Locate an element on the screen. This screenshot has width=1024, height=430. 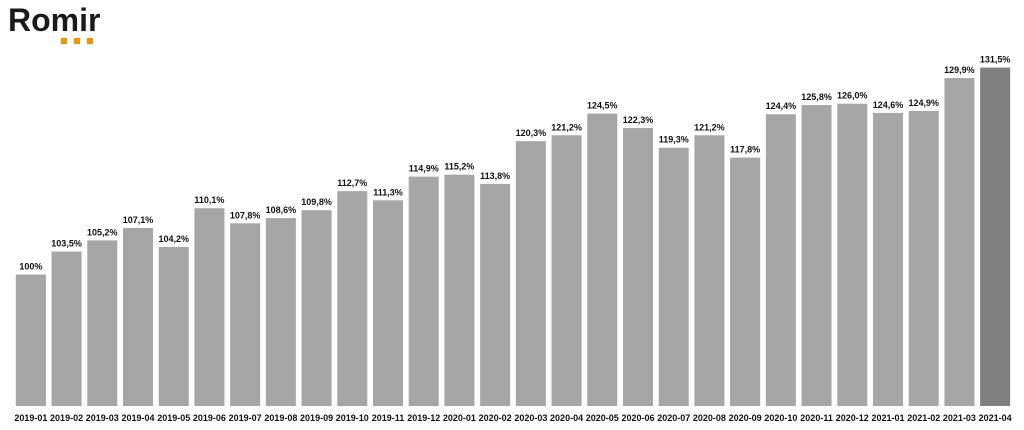
x-tick-label: 2019-11 is located at coordinates (388, 418).